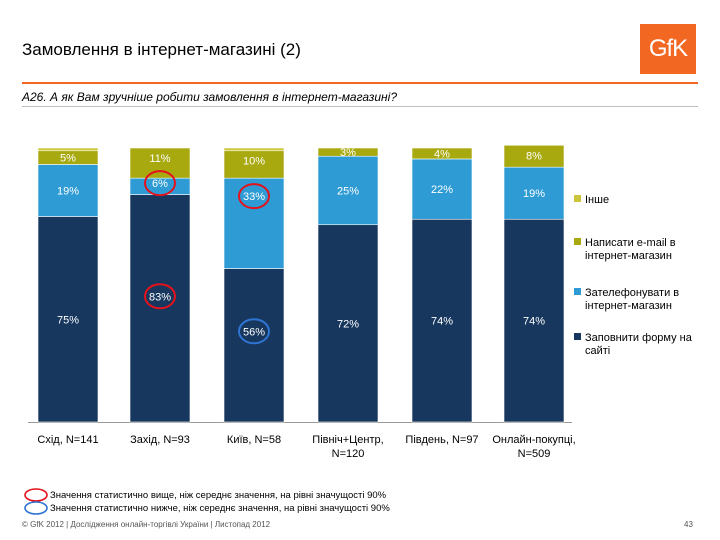 Image resolution: width=720 pixels, height=540 pixels. I want to click on data-label: 33%, so click(254, 197).